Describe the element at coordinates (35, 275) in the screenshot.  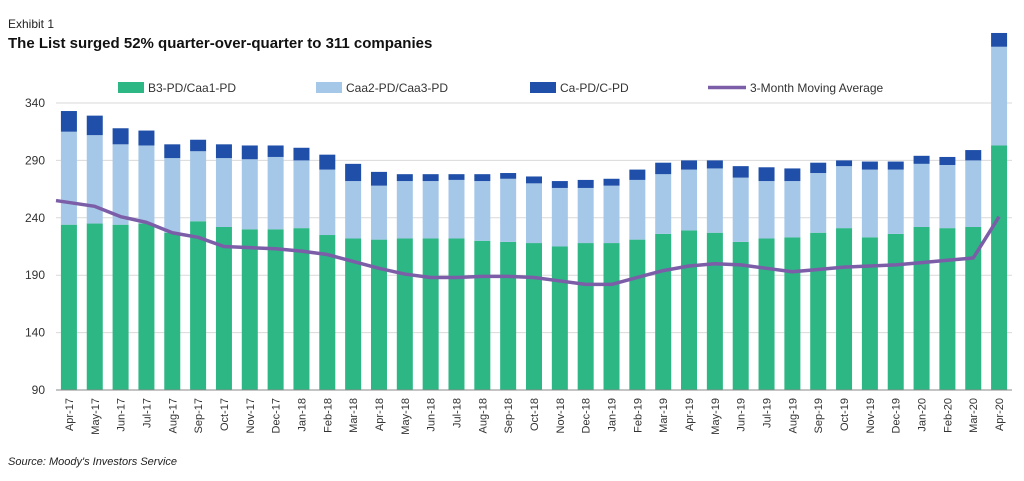
I see `y-tick-label: 190` at that location.